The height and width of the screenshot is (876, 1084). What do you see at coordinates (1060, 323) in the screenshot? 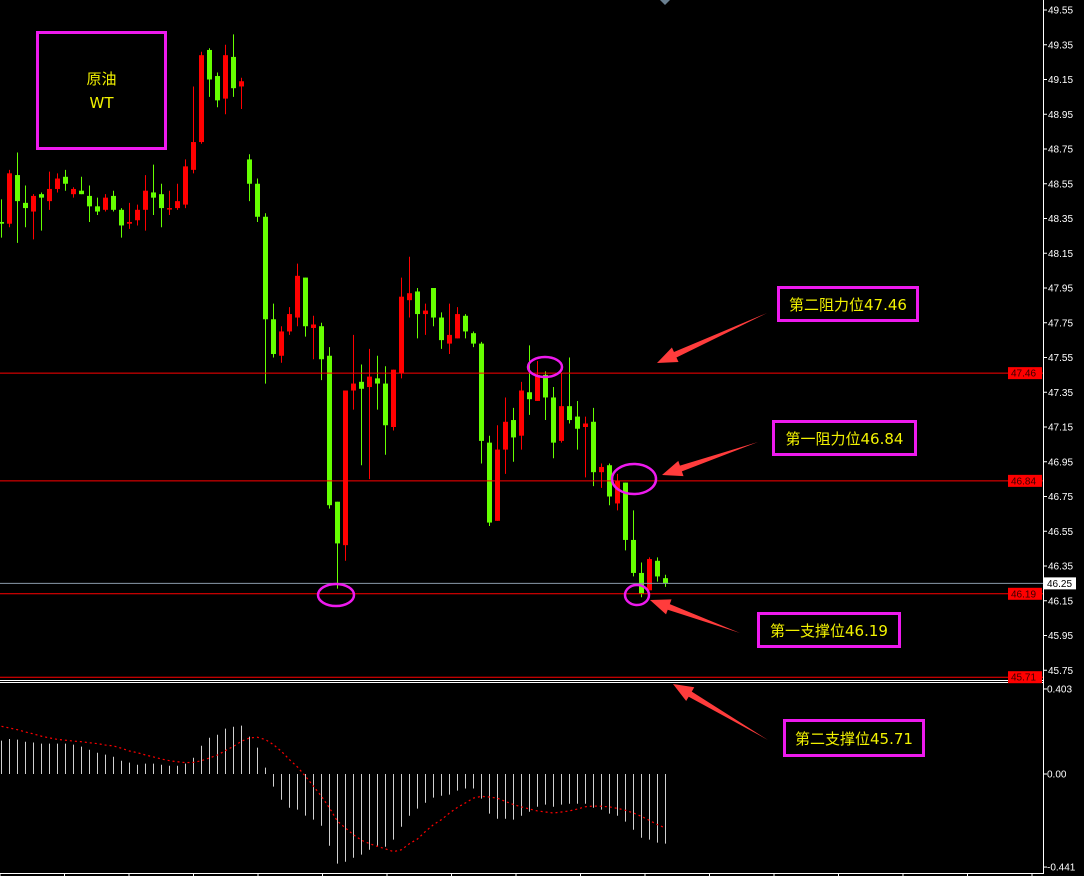
I see `price-axis-label: 47.75` at bounding box center [1060, 323].